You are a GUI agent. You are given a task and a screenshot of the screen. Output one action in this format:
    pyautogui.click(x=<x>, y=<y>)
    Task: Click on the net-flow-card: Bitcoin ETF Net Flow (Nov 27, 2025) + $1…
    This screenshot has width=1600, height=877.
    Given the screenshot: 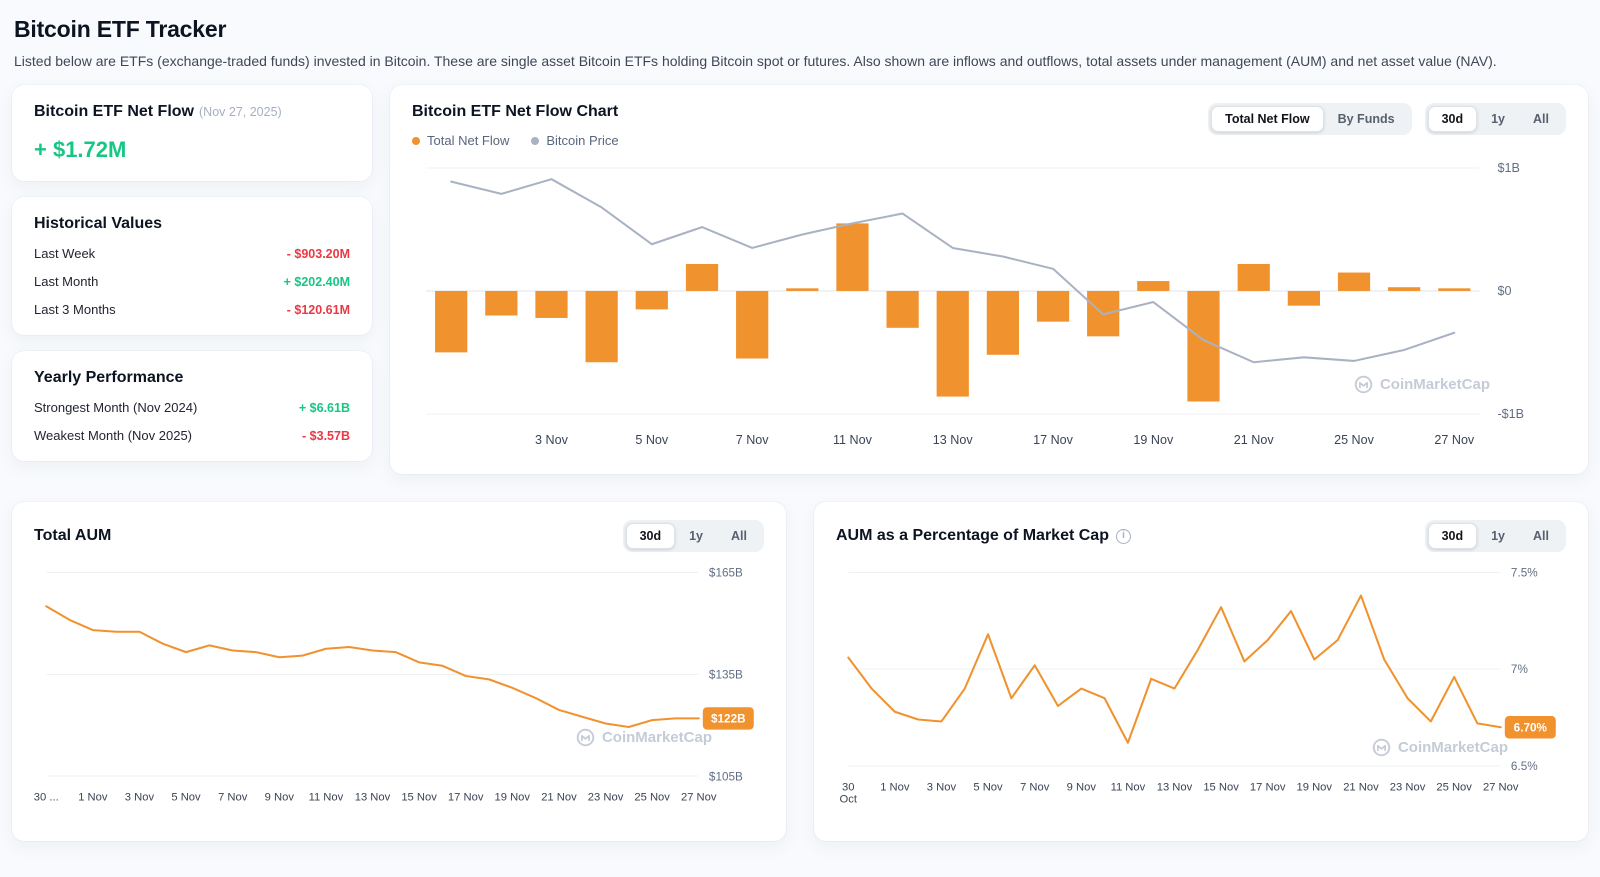 What is the action you would take?
    pyautogui.click(x=192, y=133)
    